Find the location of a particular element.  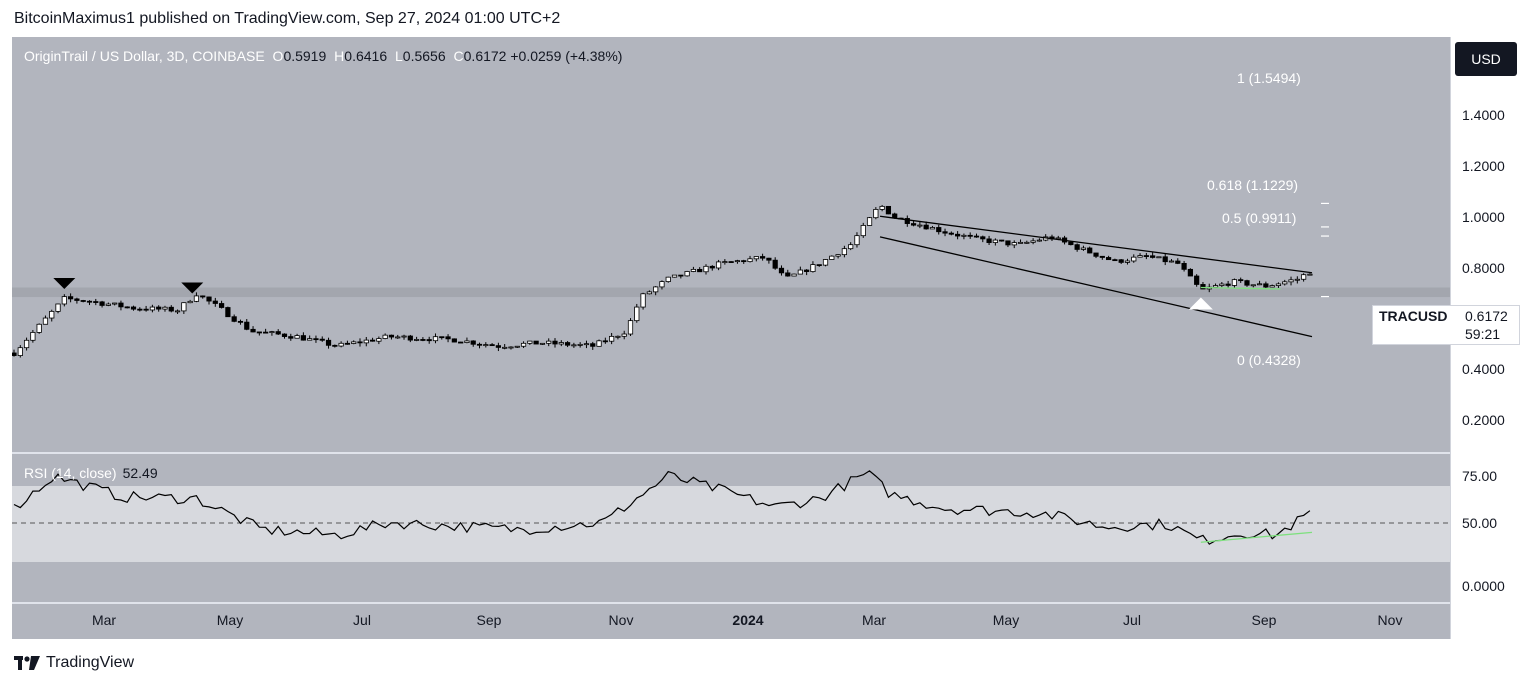

down-arrow-marker is located at coordinates (64, 284).